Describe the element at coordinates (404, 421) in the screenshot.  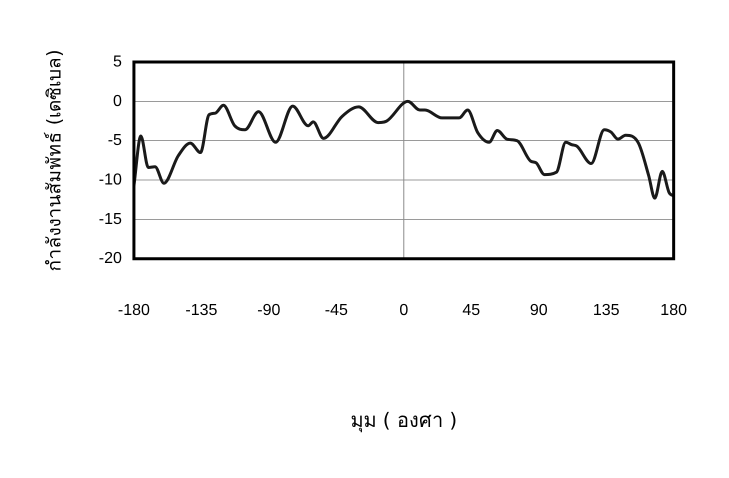
I see `x-axis-title: มุม ( องศา )` at that location.